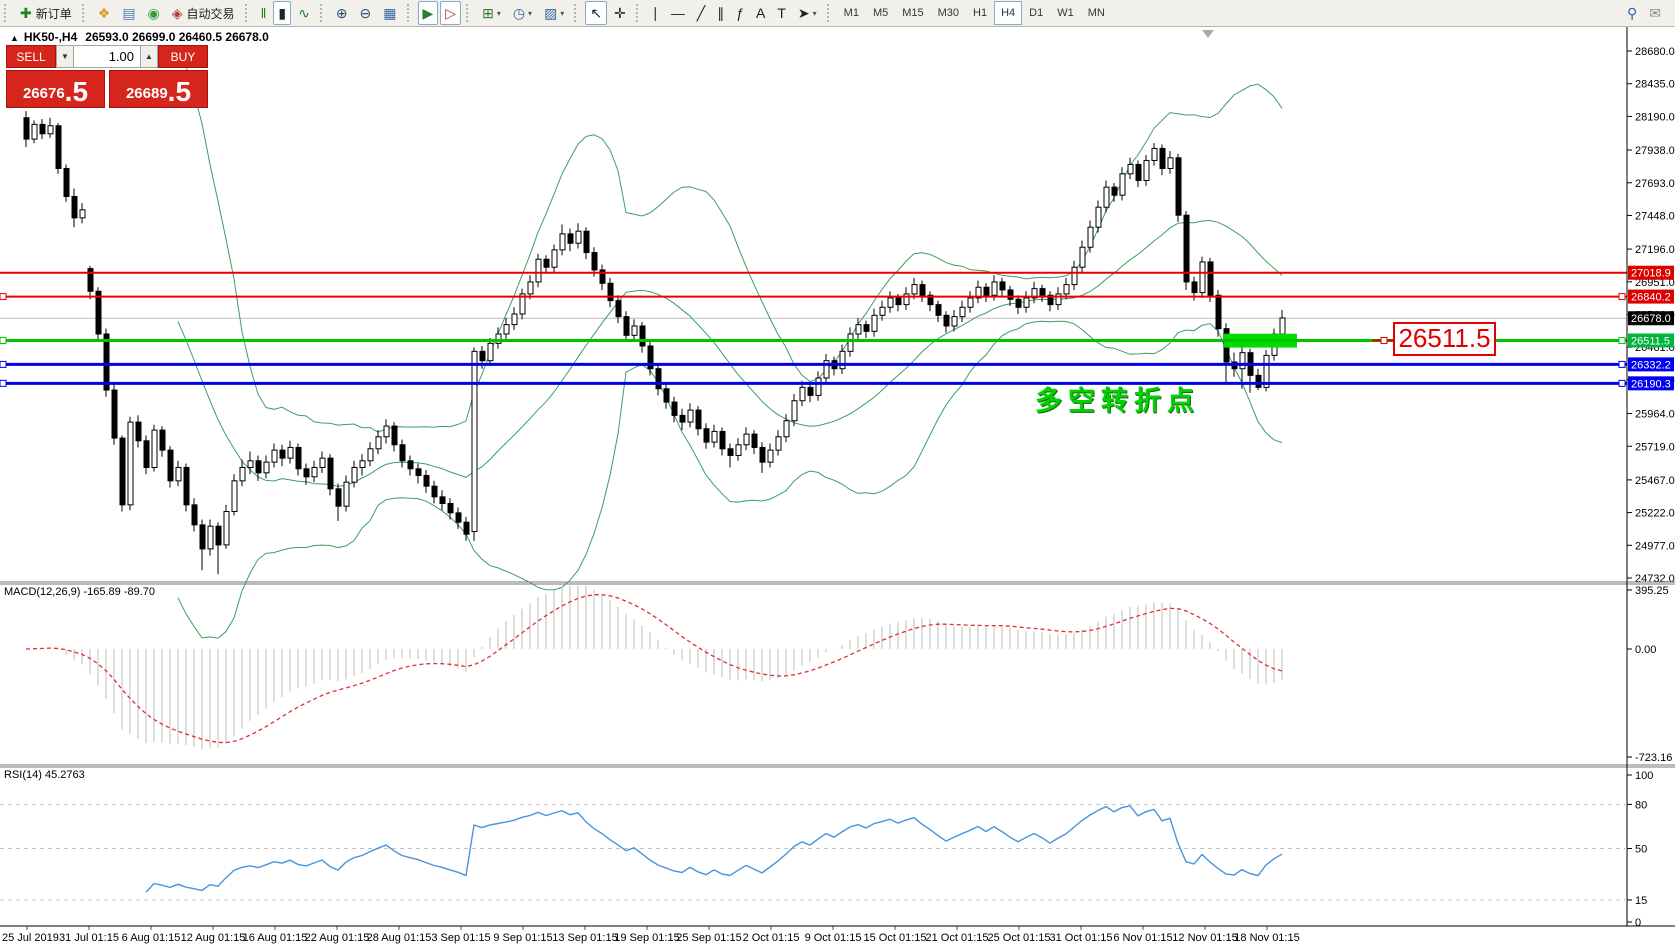 This screenshot has height=949, width=1675. Describe the element at coordinates (177, 13) in the screenshot. I see `autotrade-icon: ◈` at that location.